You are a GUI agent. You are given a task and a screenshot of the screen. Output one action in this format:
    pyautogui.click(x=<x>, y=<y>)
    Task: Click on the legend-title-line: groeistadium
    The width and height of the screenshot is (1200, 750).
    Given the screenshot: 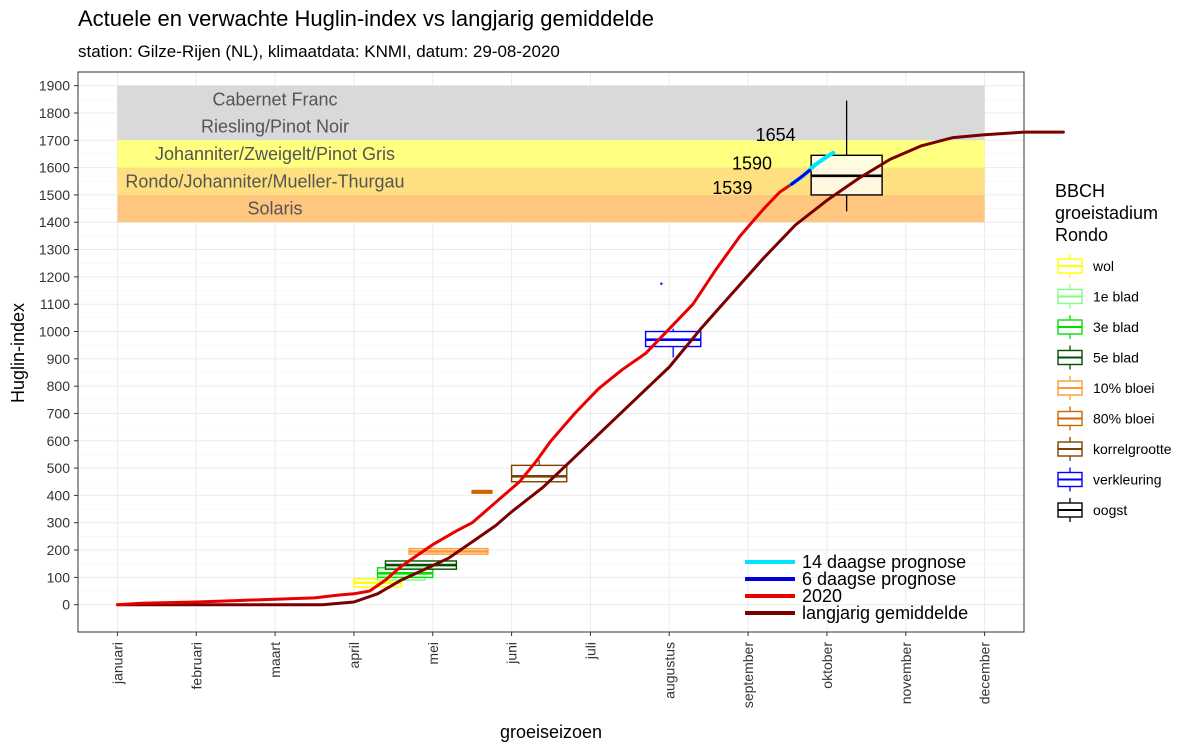 What is the action you would take?
    pyautogui.click(x=1106, y=213)
    